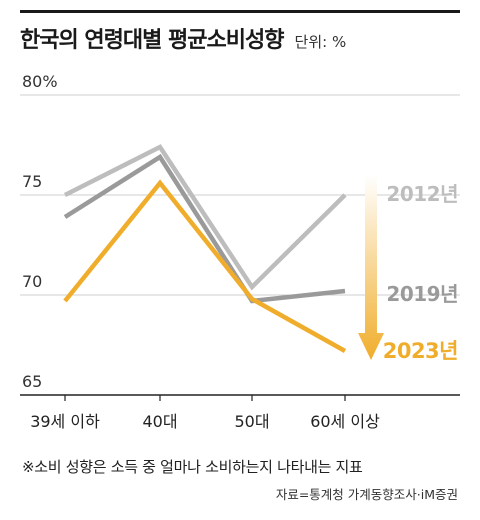  What do you see at coordinates (32, 281) in the screenshot?
I see `y-tick-label: 70` at bounding box center [32, 281].